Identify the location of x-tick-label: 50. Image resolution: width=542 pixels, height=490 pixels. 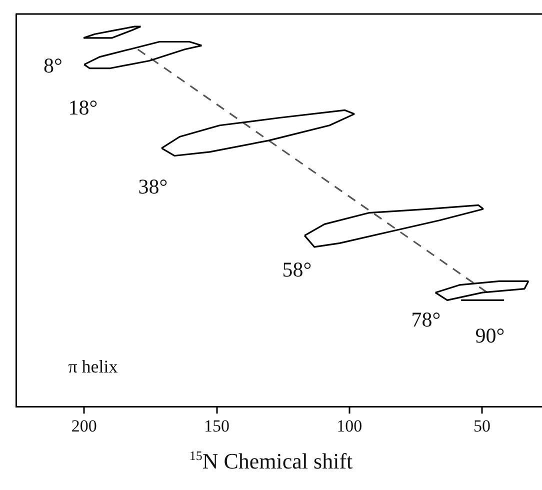
(482, 426).